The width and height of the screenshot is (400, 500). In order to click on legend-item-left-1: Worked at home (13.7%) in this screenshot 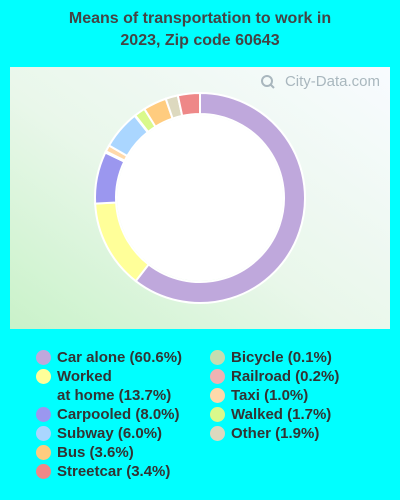, I will do `click(103, 386)`.